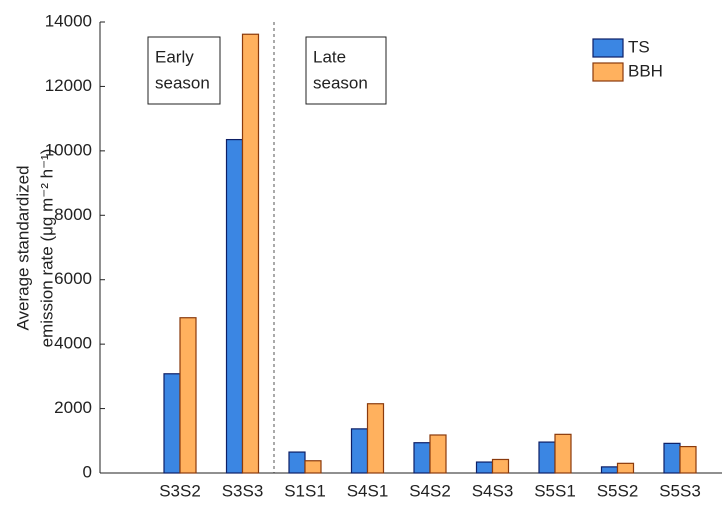 Image resolution: width=724 pixels, height=508 pixels. Describe the element at coordinates (68, 85) in the screenshot. I see `y-tick-label: 12000` at that location.